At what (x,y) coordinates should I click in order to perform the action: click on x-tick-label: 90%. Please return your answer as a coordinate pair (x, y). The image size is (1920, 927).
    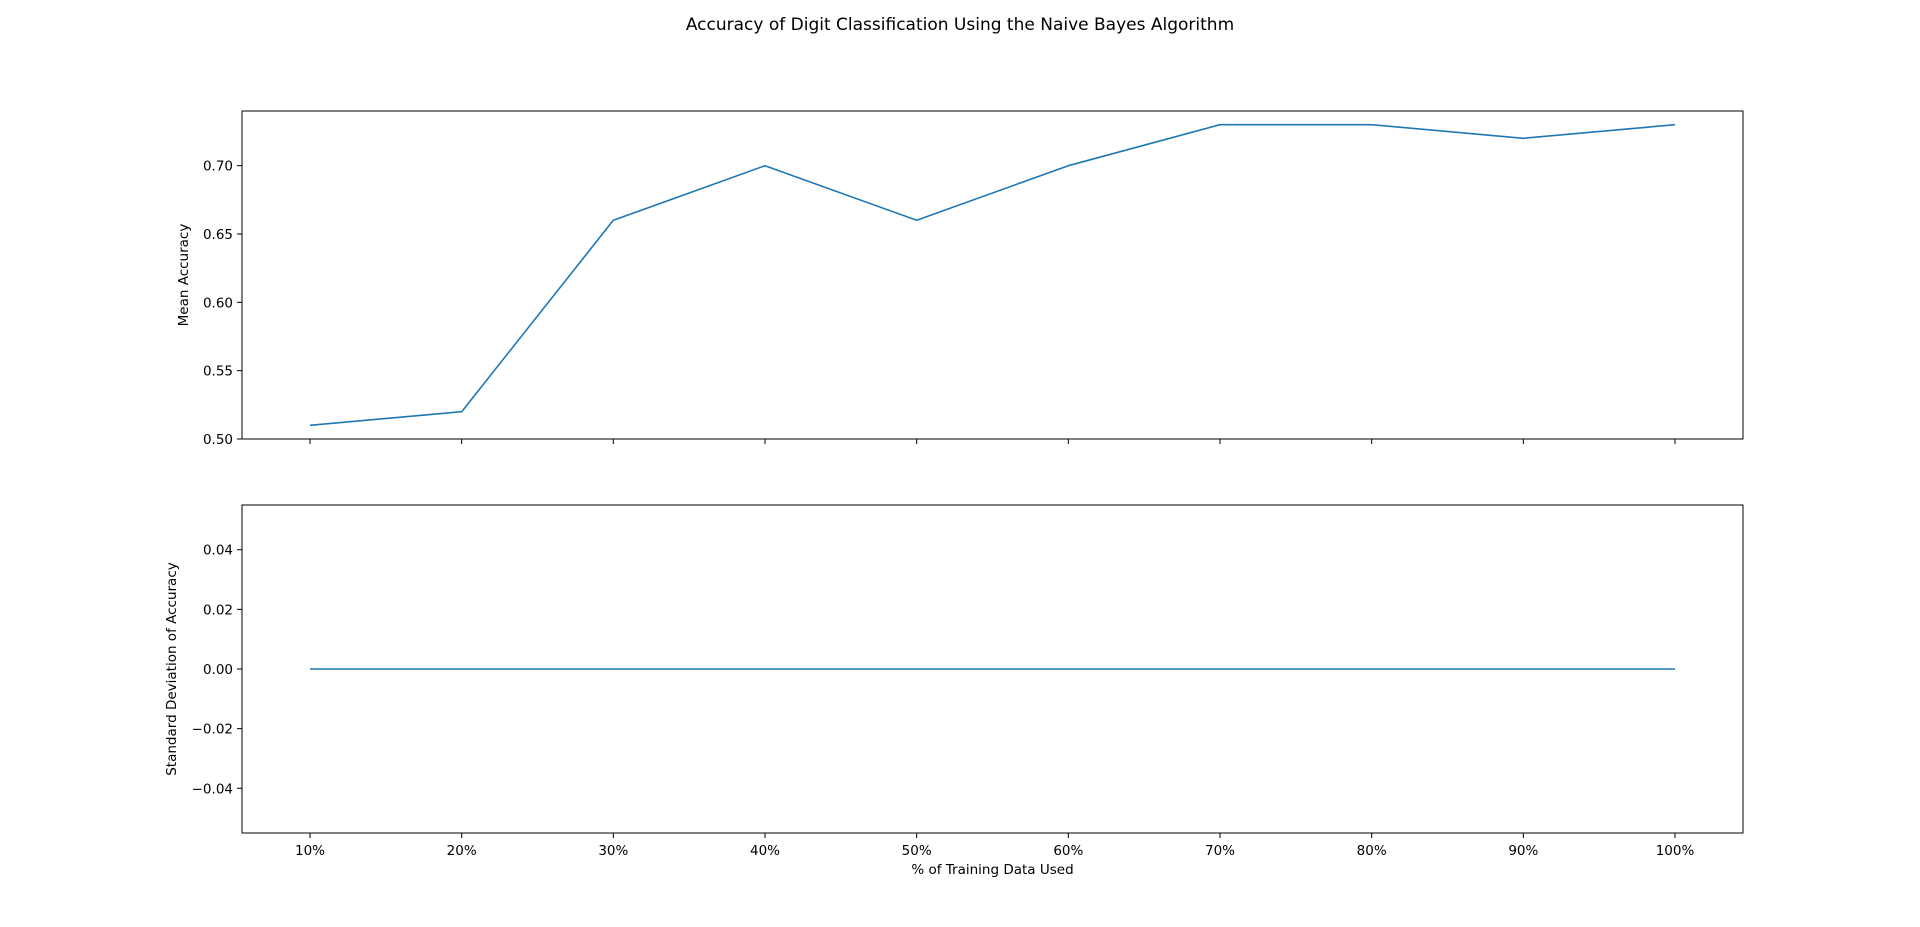
    Looking at the image, I should click on (1523, 851).